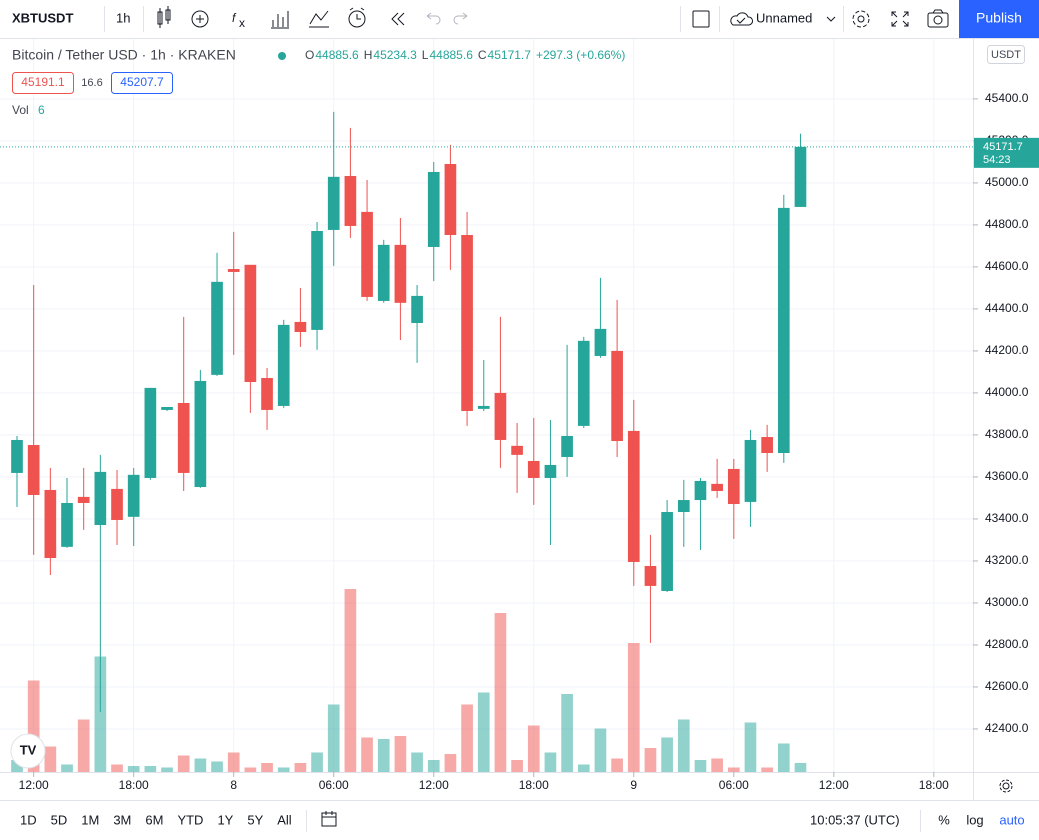 This screenshot has height=840, width=1039. Describe the element at coordinates (460, 18) in the screenshot. I see `redo-button` at that location.